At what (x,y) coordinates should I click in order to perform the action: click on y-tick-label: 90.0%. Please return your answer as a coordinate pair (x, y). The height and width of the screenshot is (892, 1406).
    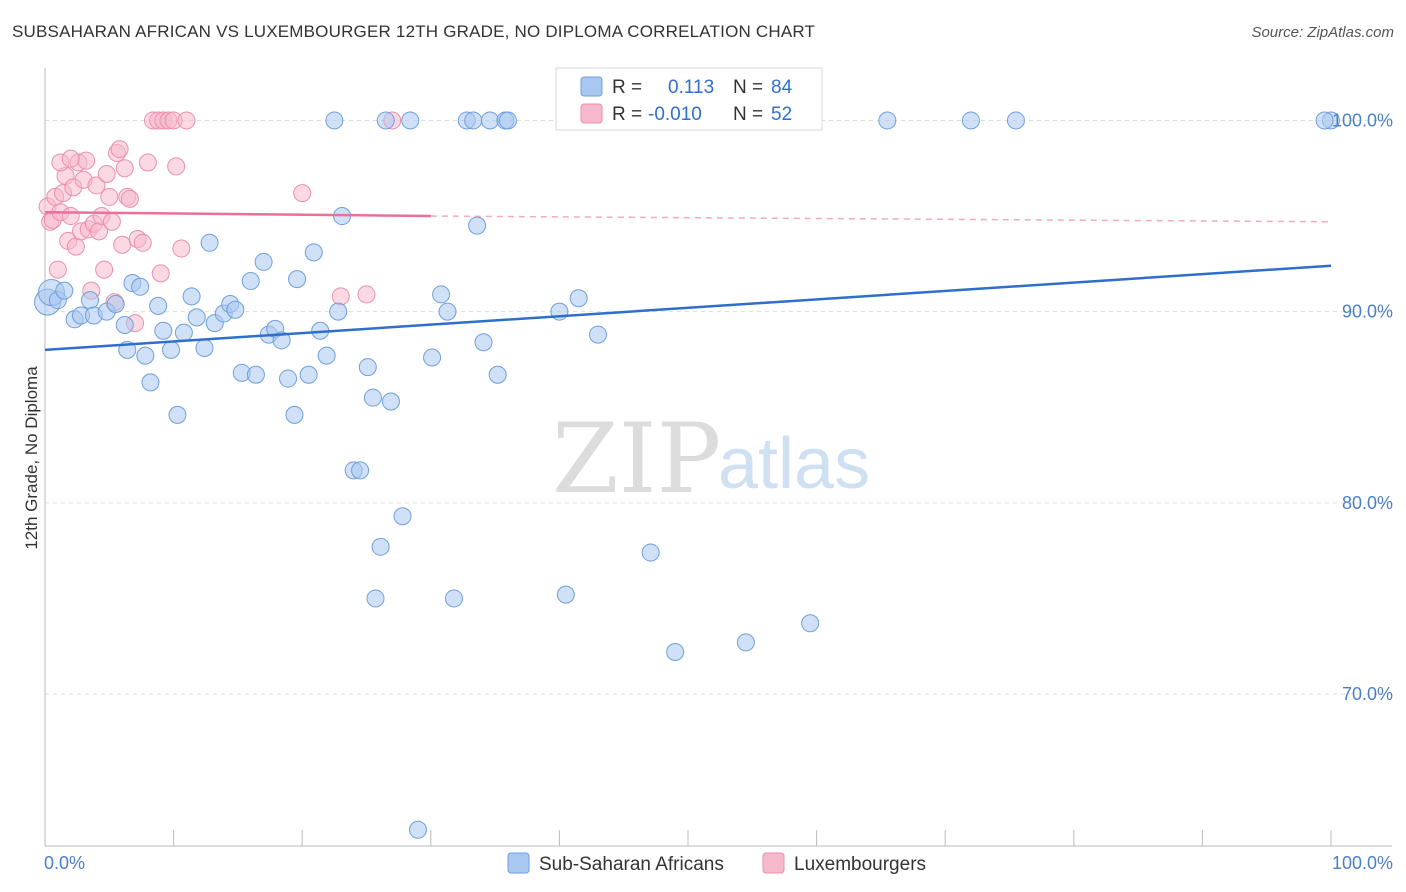
    Looking at the image, I should click on (1367, 312).